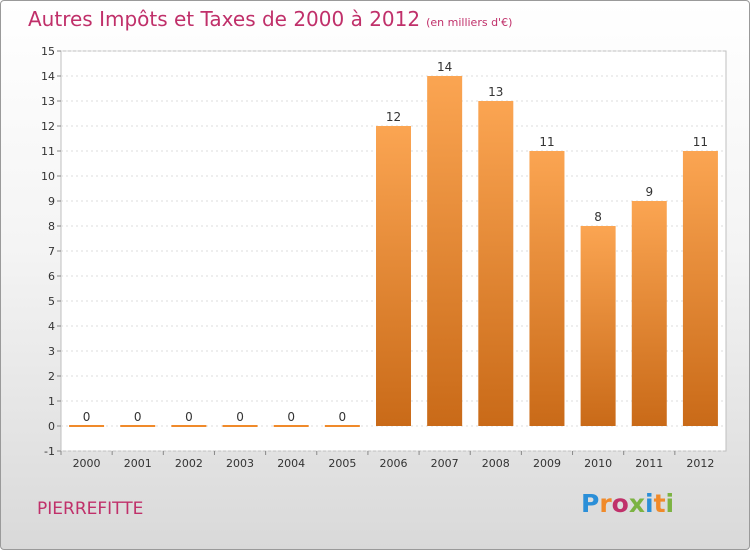  Describe the element at coordinates (51, 301) in the screenshot. I see `y-tick-label: 5` at that location.